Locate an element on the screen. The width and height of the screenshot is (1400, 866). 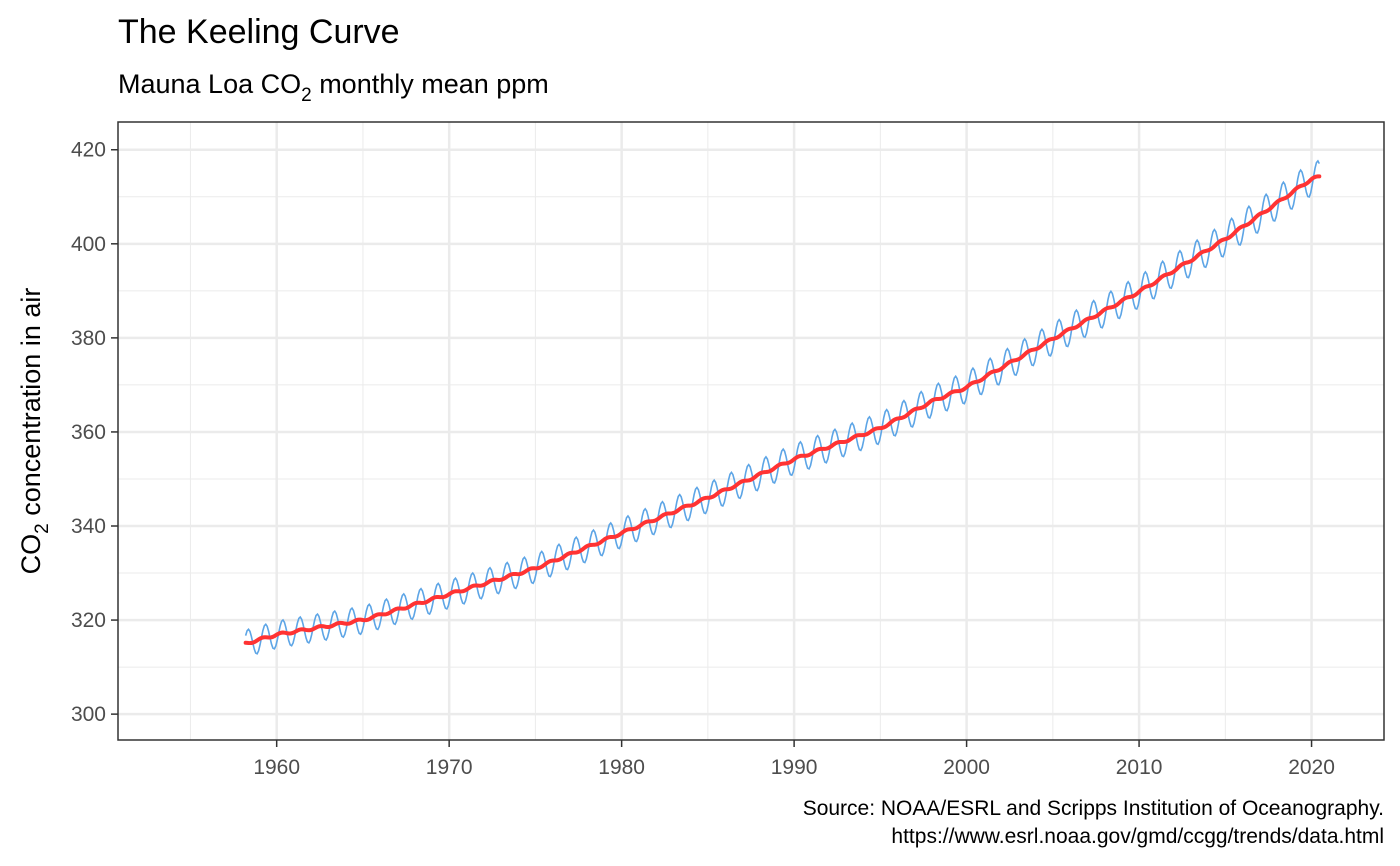
y-tick-label: 340 is located at coordinates (88, 526).